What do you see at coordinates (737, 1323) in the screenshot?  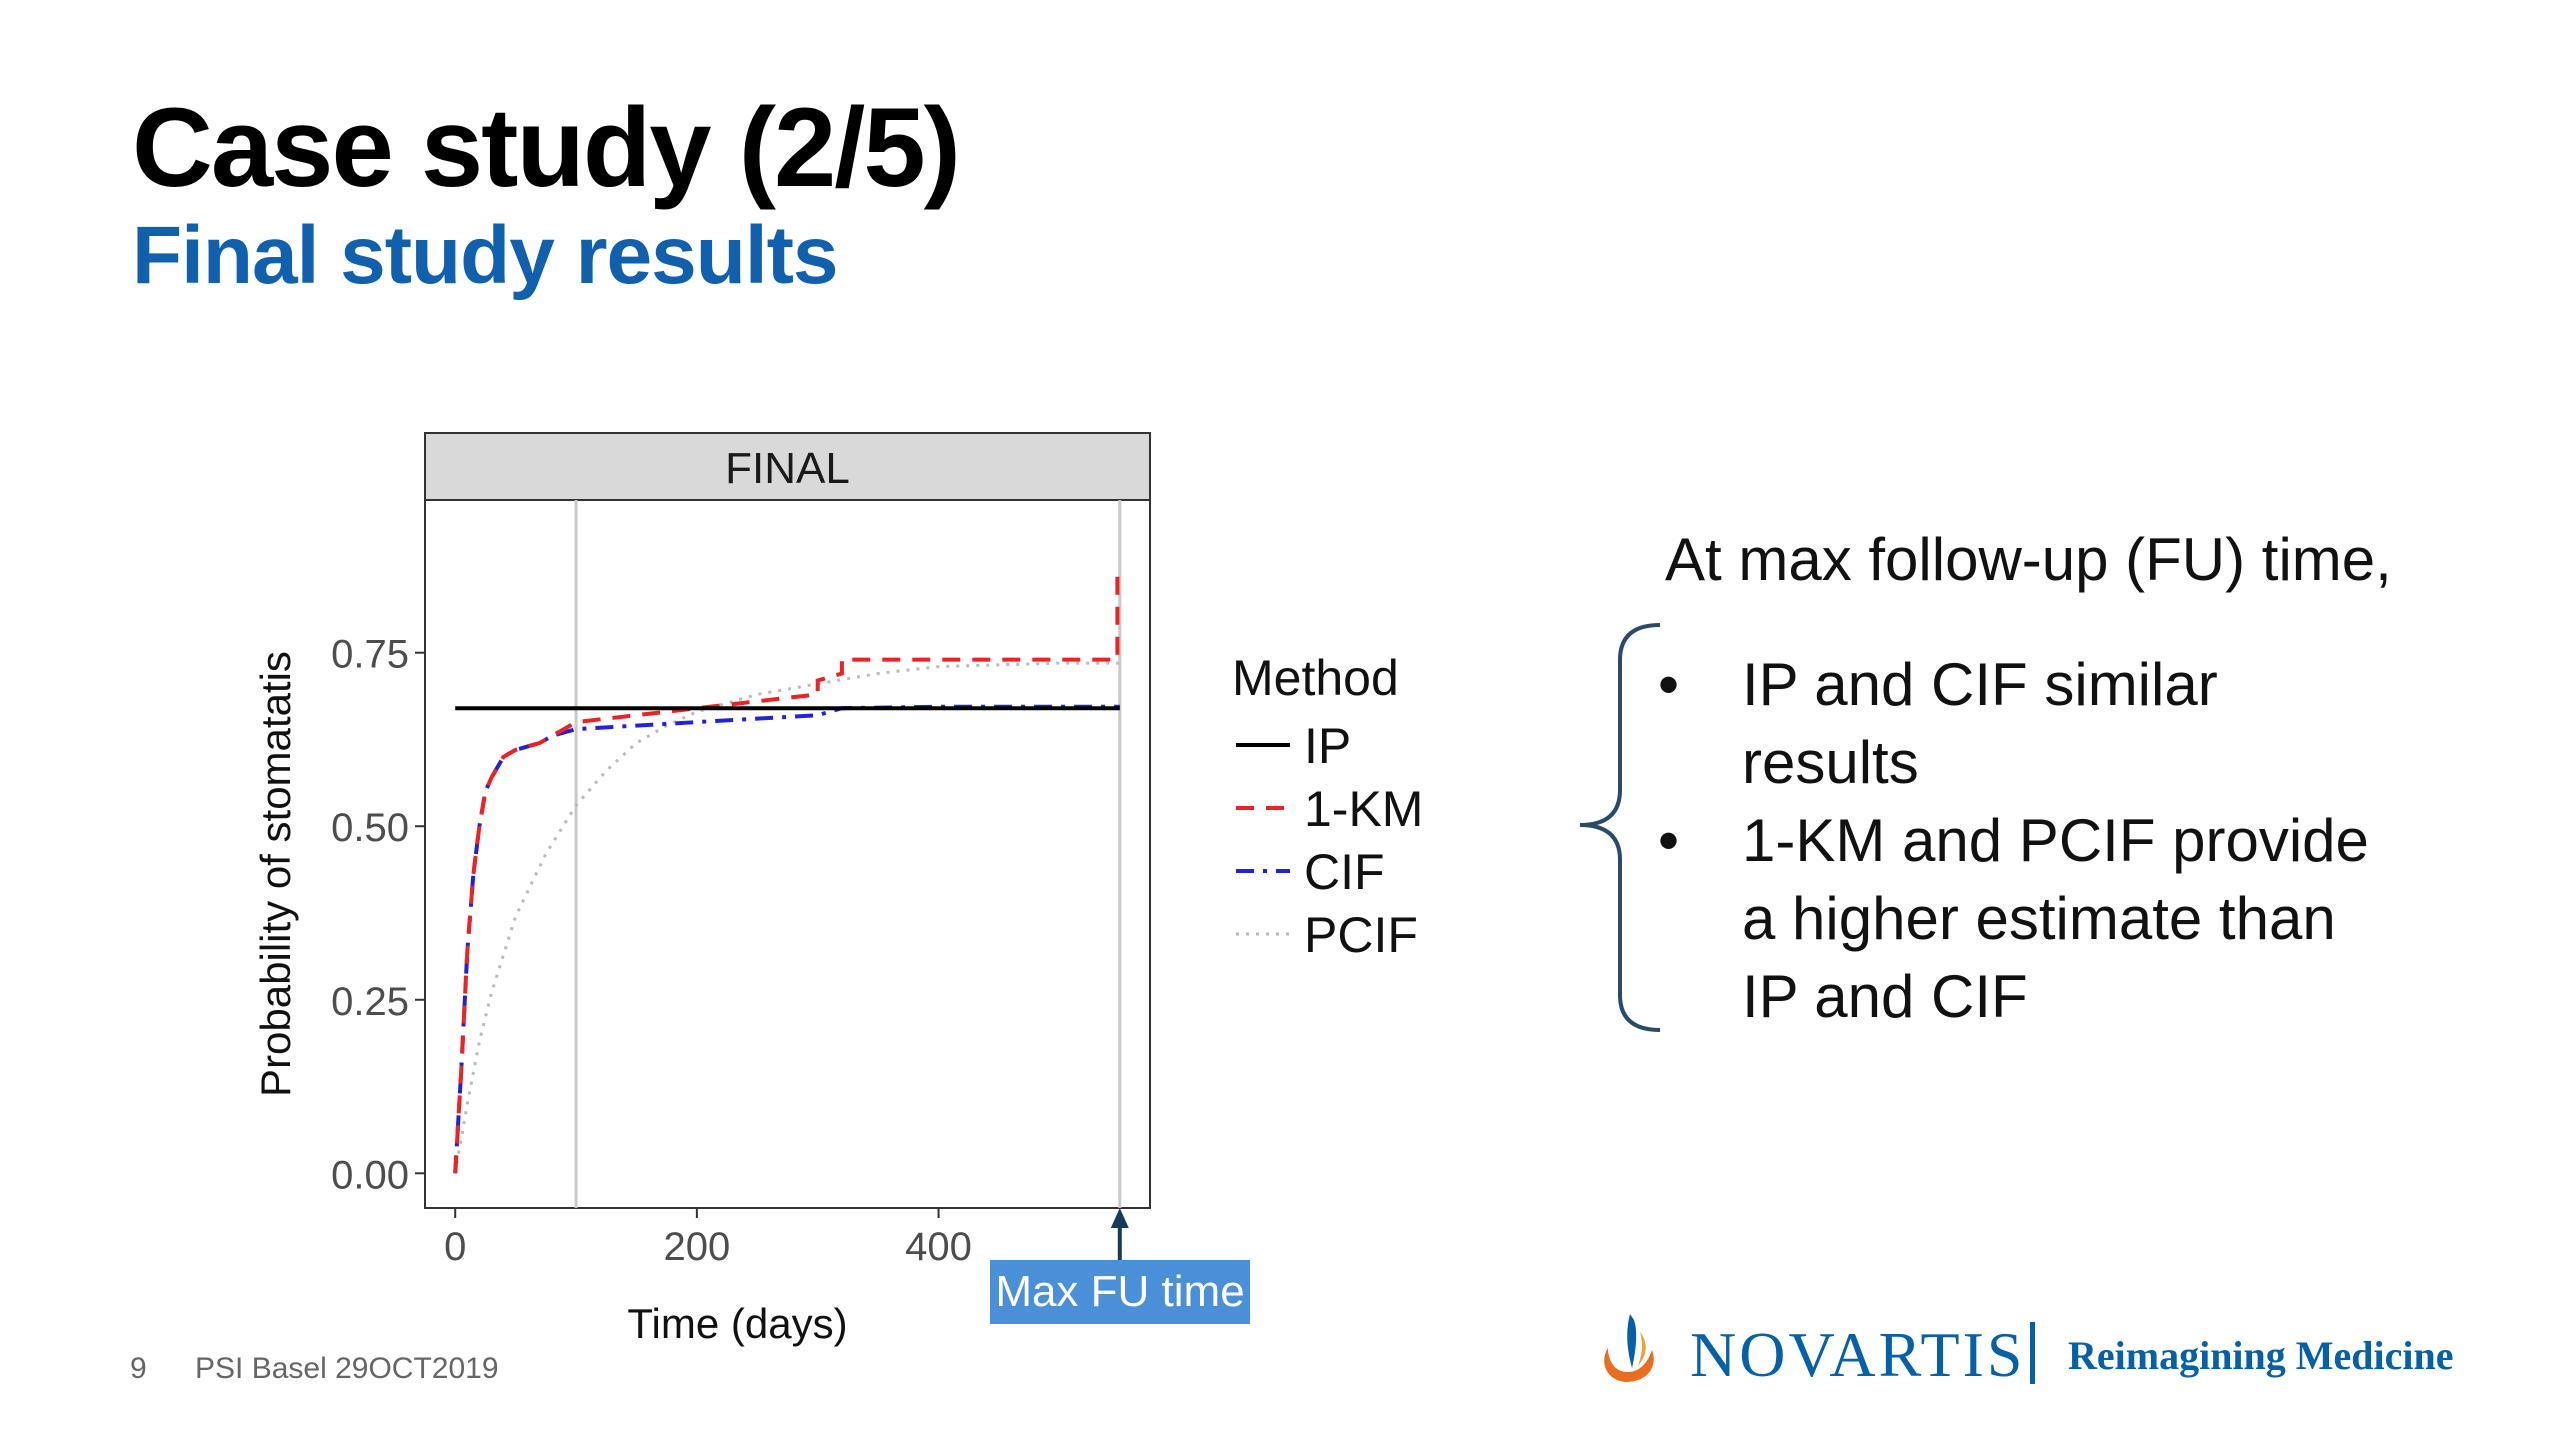 I see `x-axis-label: Time (days)` at bounding box center [737, 1323].